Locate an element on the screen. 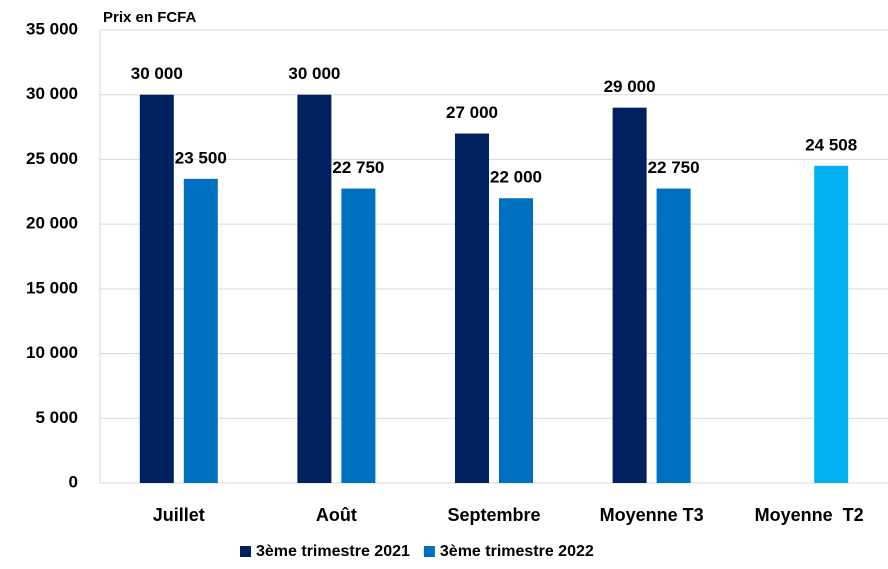 Image resolution: width=888 pixels, height=569 pixels. y-tick-label: 35 000 is located at coordinates (52, 28).